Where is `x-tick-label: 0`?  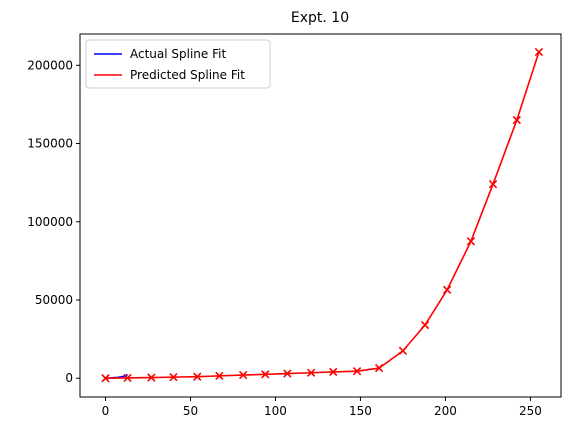
x-tick-label: 0 is located at coordinates (106, 411).